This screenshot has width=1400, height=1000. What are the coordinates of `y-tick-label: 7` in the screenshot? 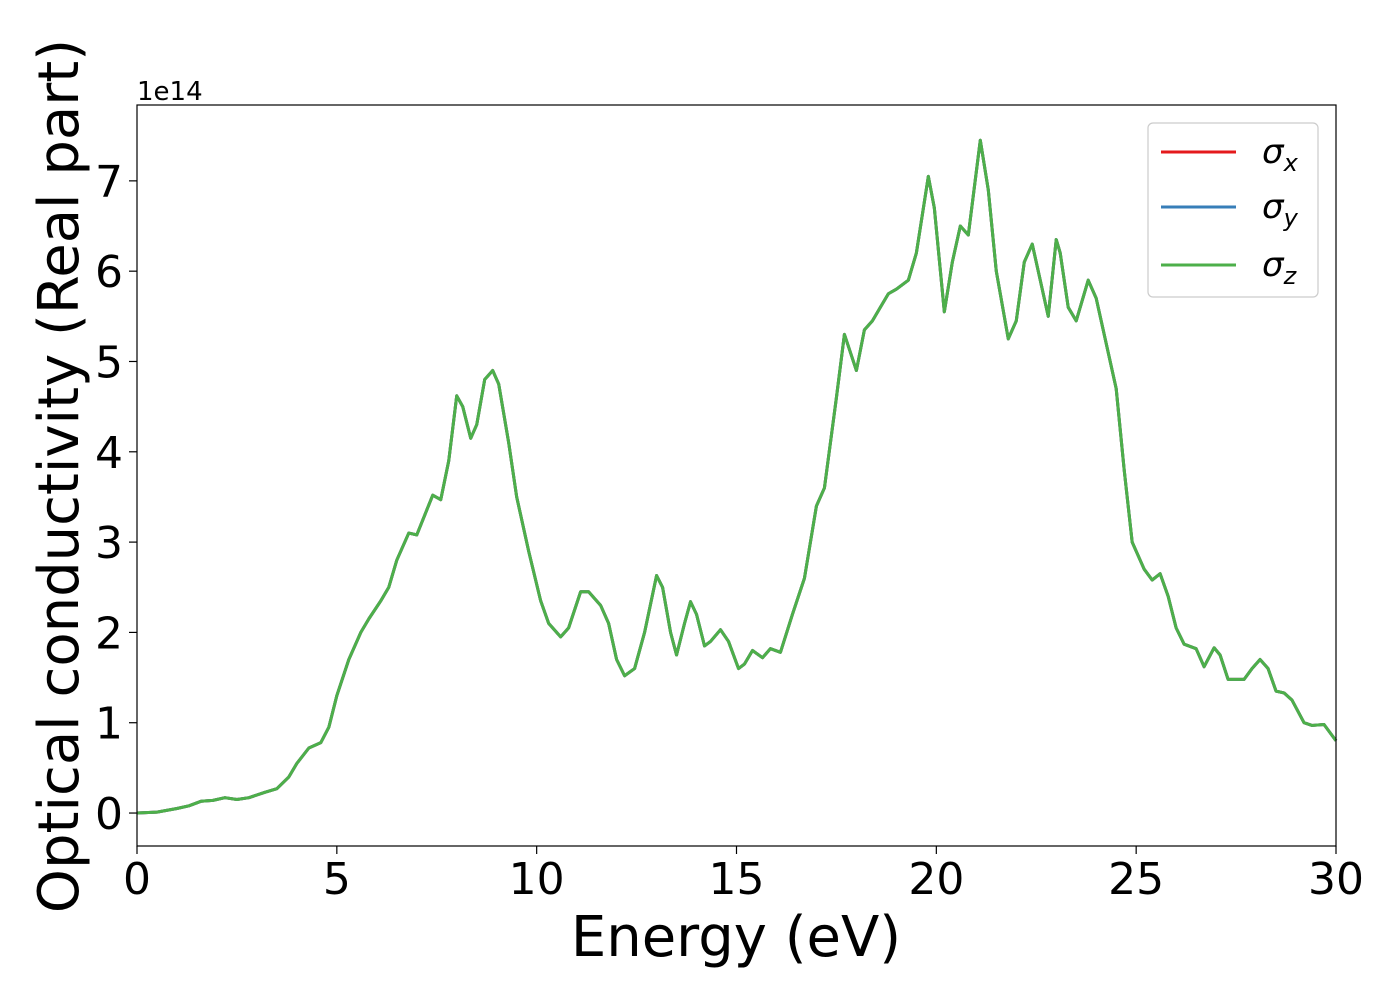 It's located at (109, 182).